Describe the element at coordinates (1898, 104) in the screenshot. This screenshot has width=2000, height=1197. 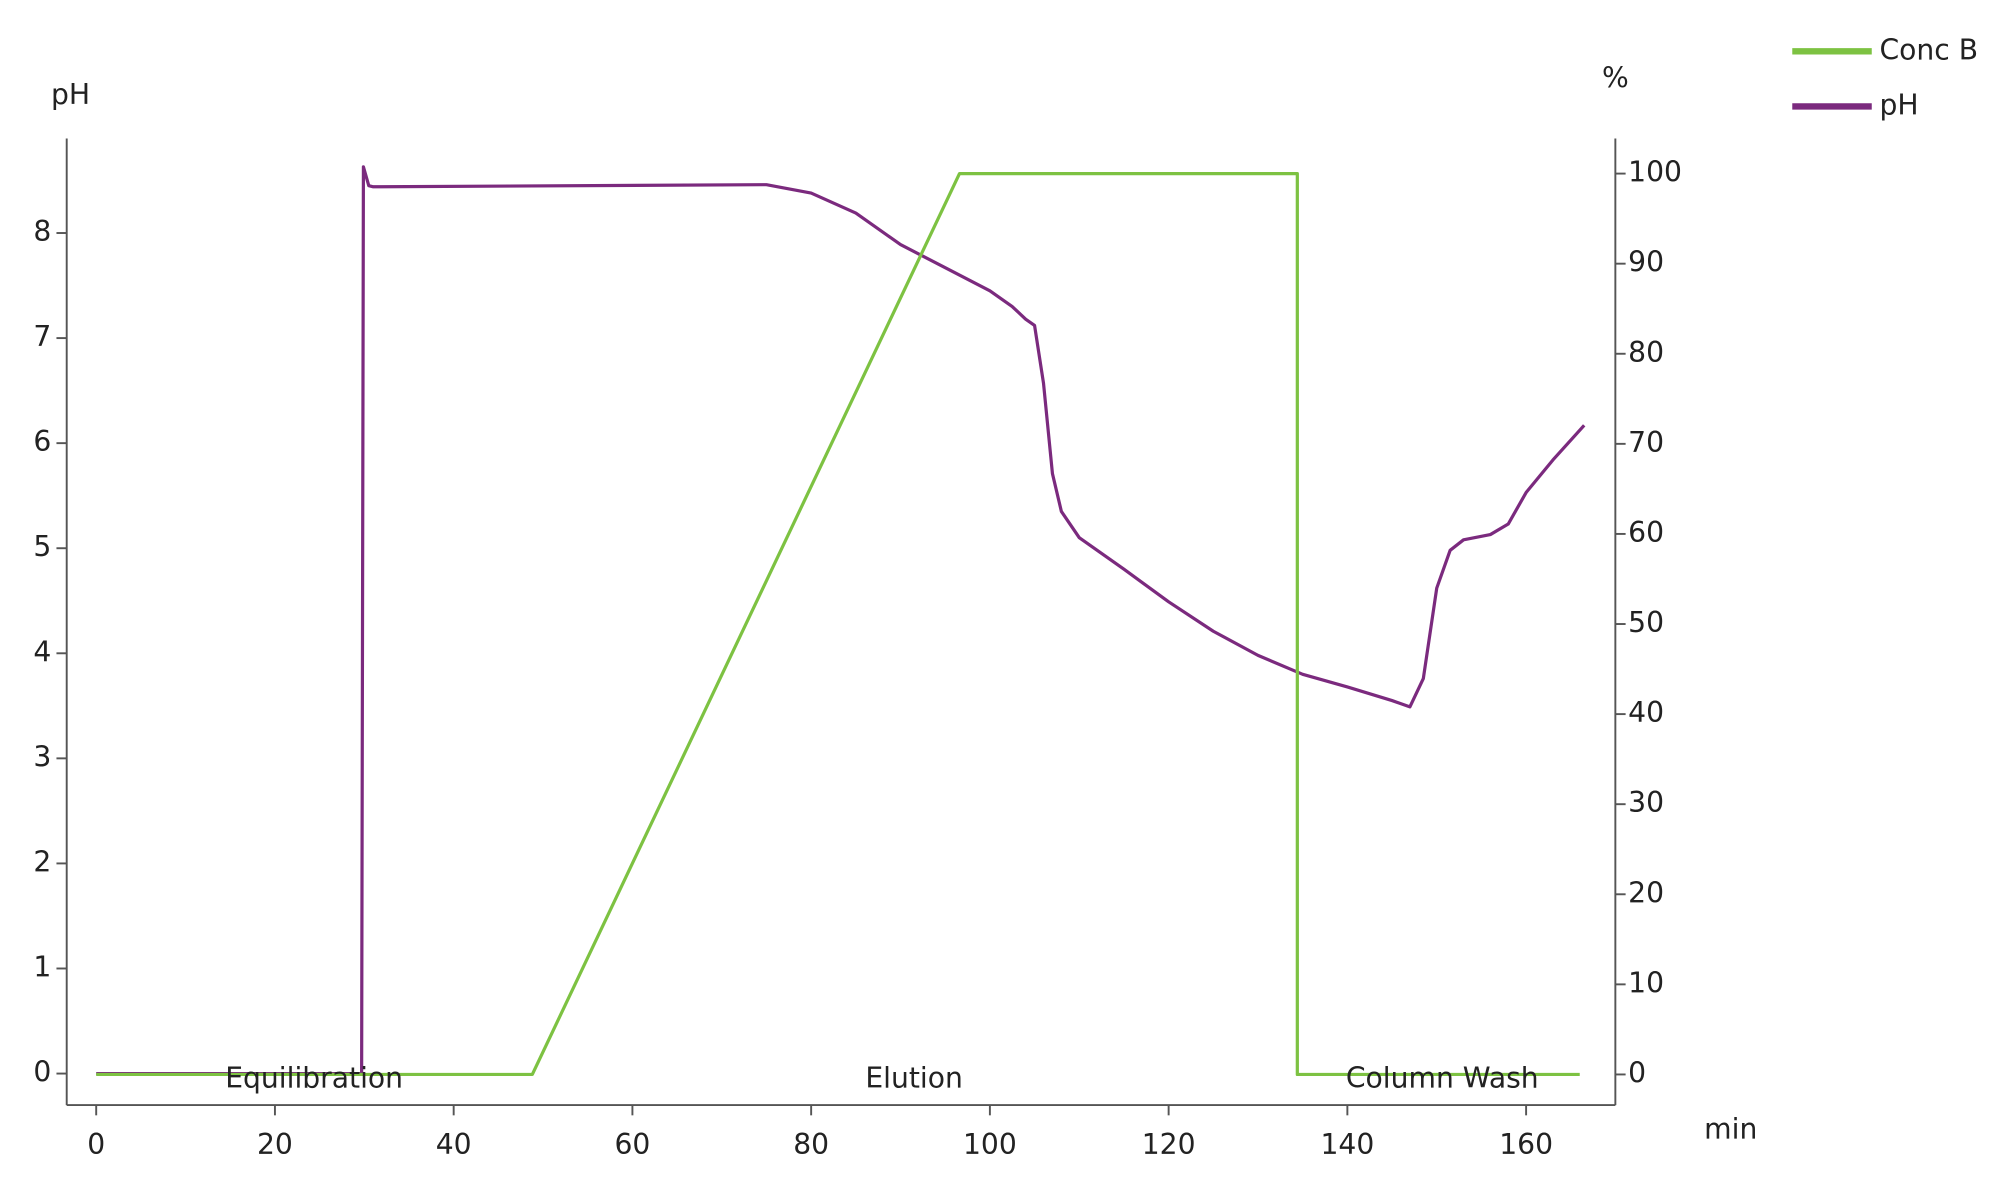
I see `legend-label: pH` at that location.